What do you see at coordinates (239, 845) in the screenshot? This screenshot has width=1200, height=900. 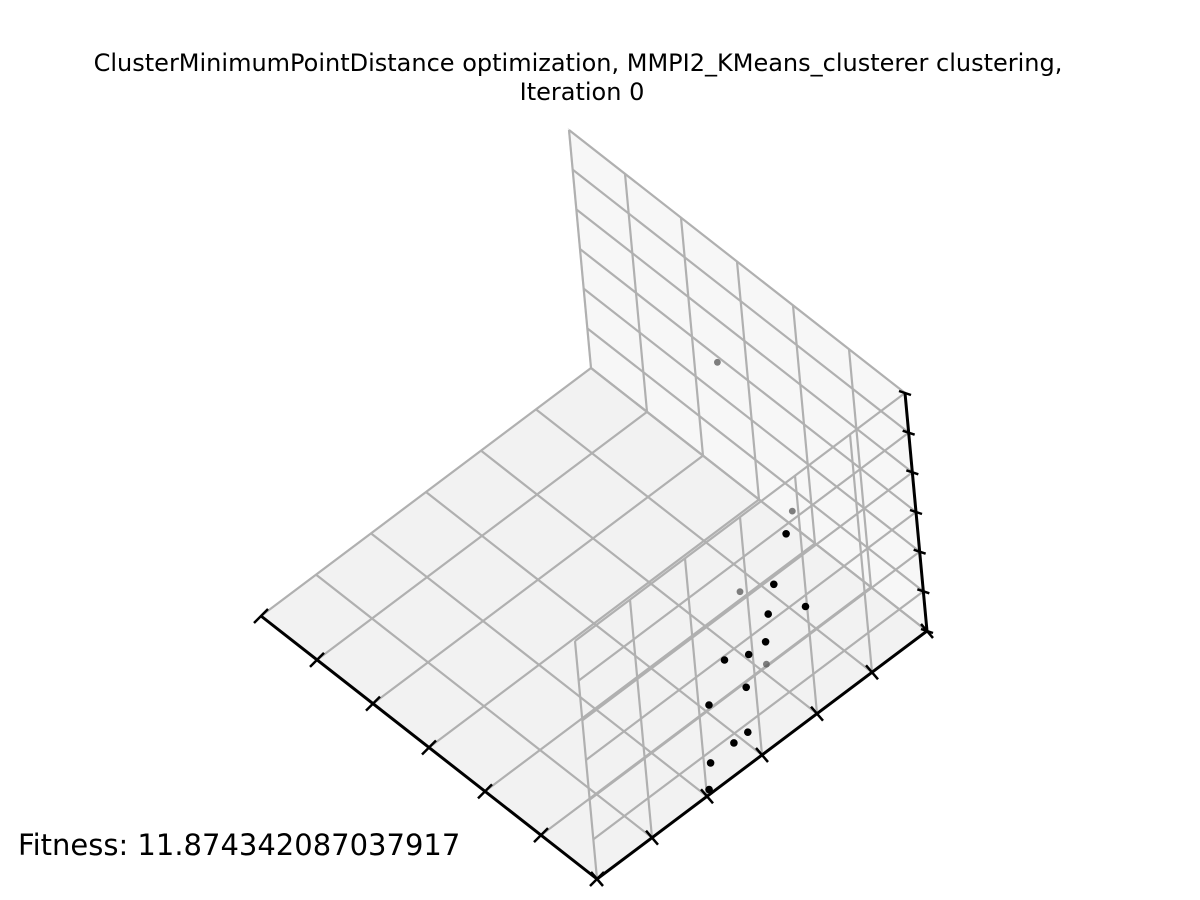 I see `fitness-label: Fitness: 11.874342087037917` at bounding box center [239, 845].